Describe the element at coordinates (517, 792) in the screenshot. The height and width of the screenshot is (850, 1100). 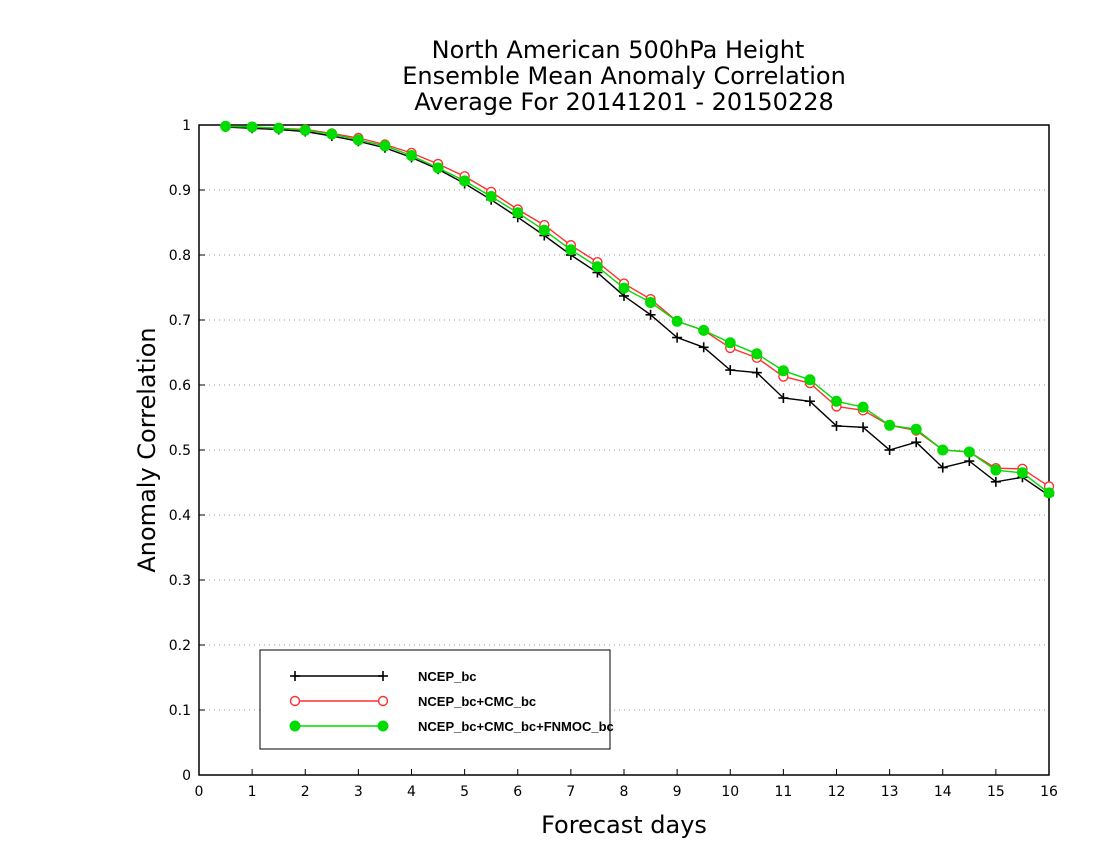
I see `x-tick-label: 6` at that location.